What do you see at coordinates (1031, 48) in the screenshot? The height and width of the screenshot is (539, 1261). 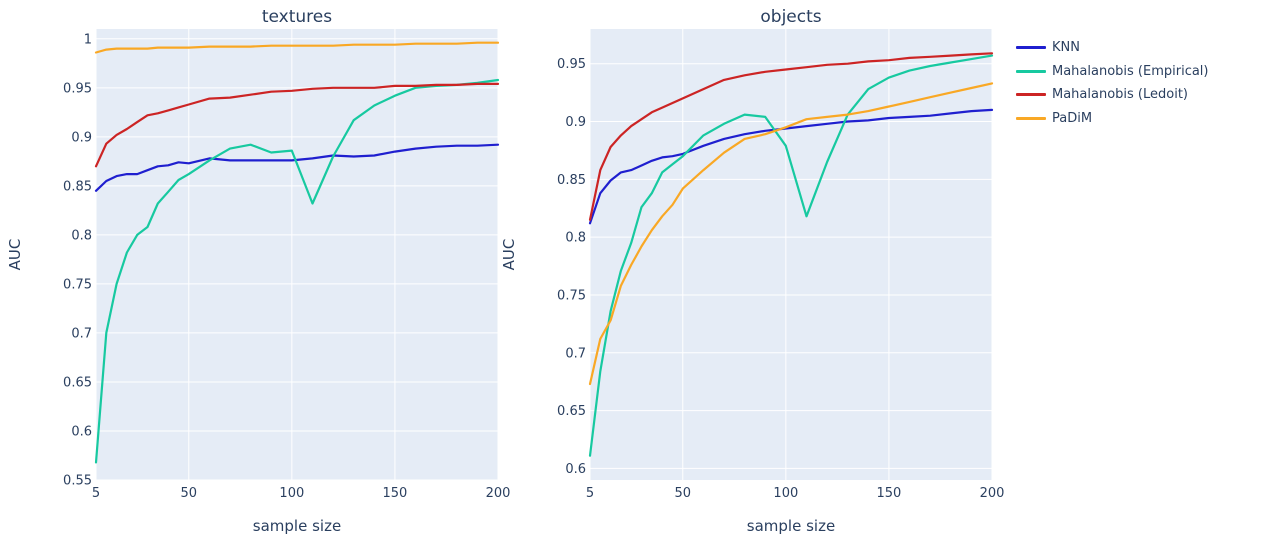 I see `legend-swatch-knn` at bounding box center [1031, 48].